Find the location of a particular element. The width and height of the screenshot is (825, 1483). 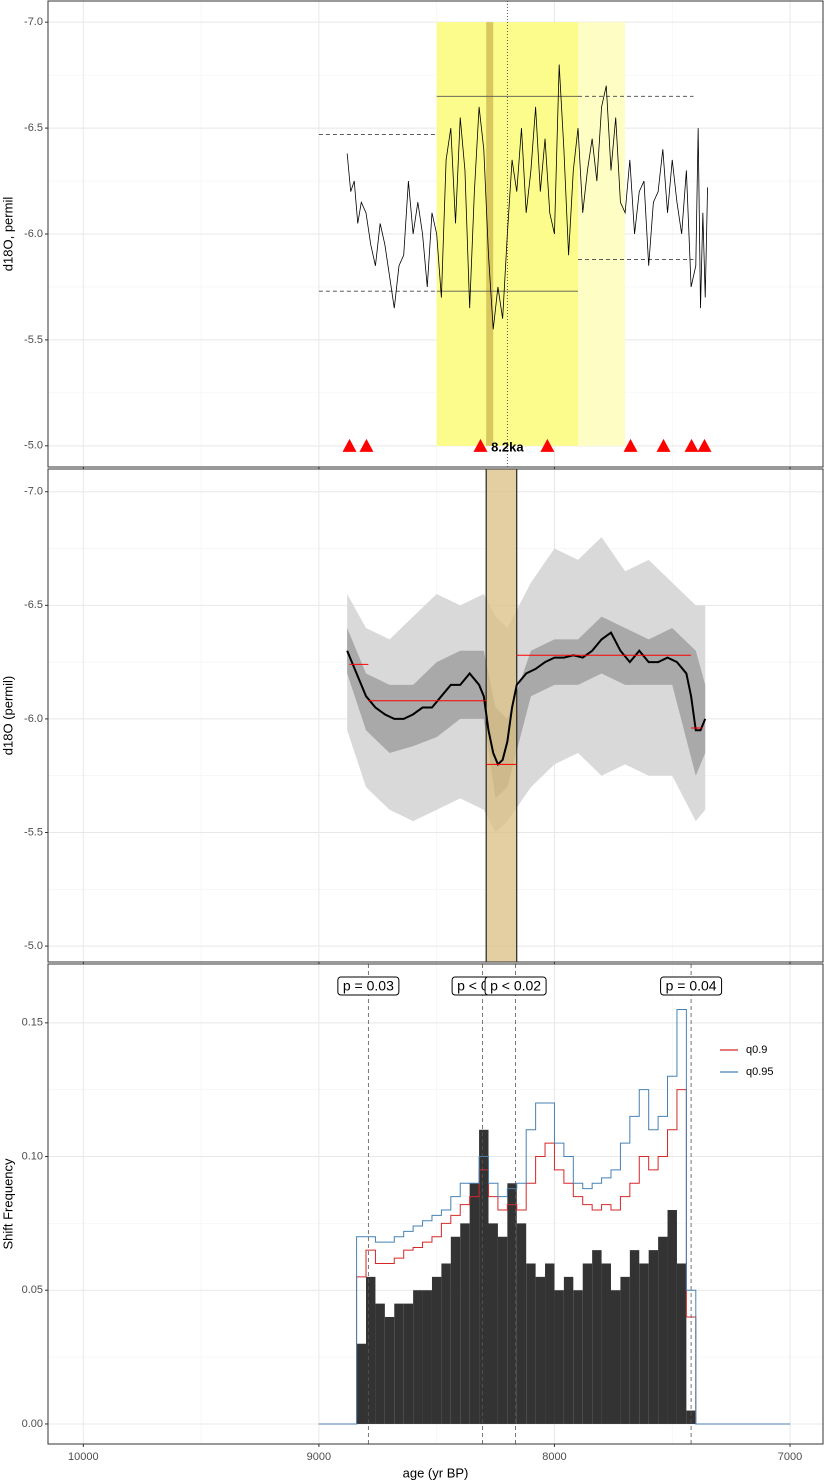

x-axis-title: age (yr BP) is located at coordinates (436, 1472).